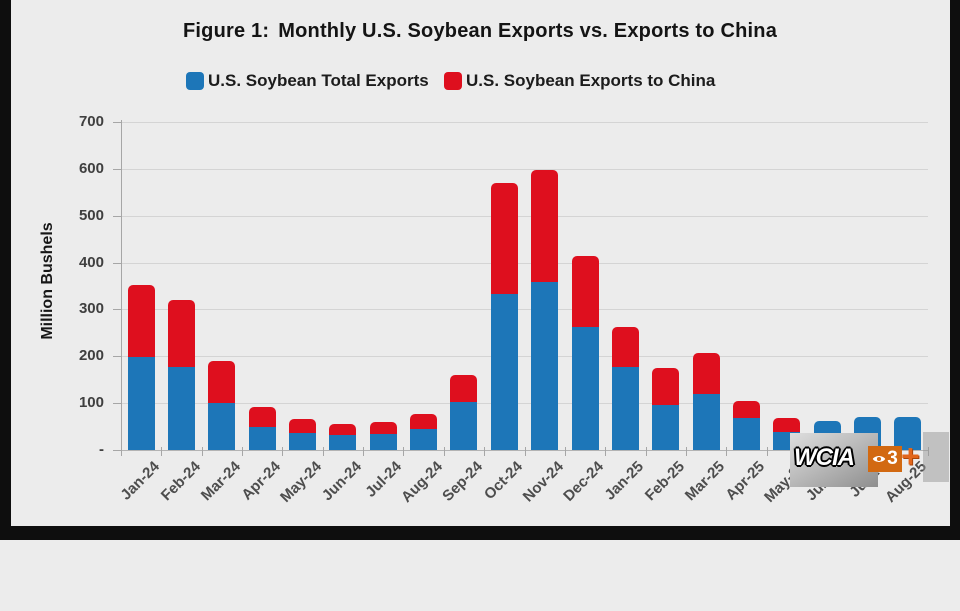  I want to click on cbs-channel-badge: 3, so click(885, 459).